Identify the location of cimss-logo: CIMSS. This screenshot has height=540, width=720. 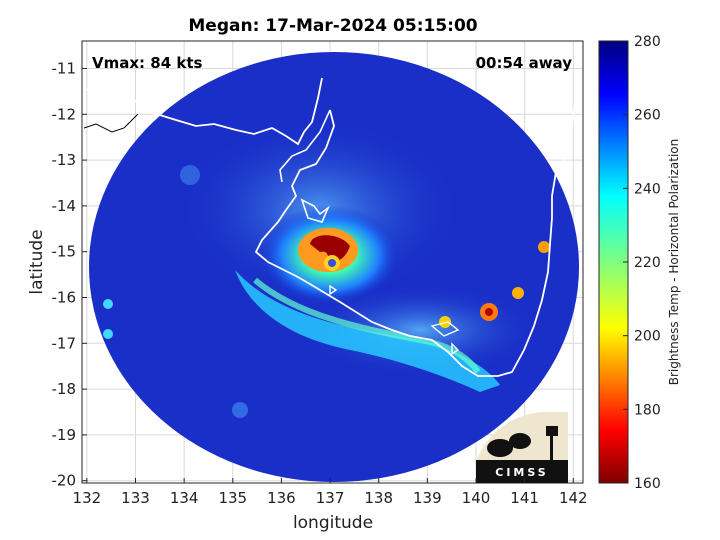
(522, 447).